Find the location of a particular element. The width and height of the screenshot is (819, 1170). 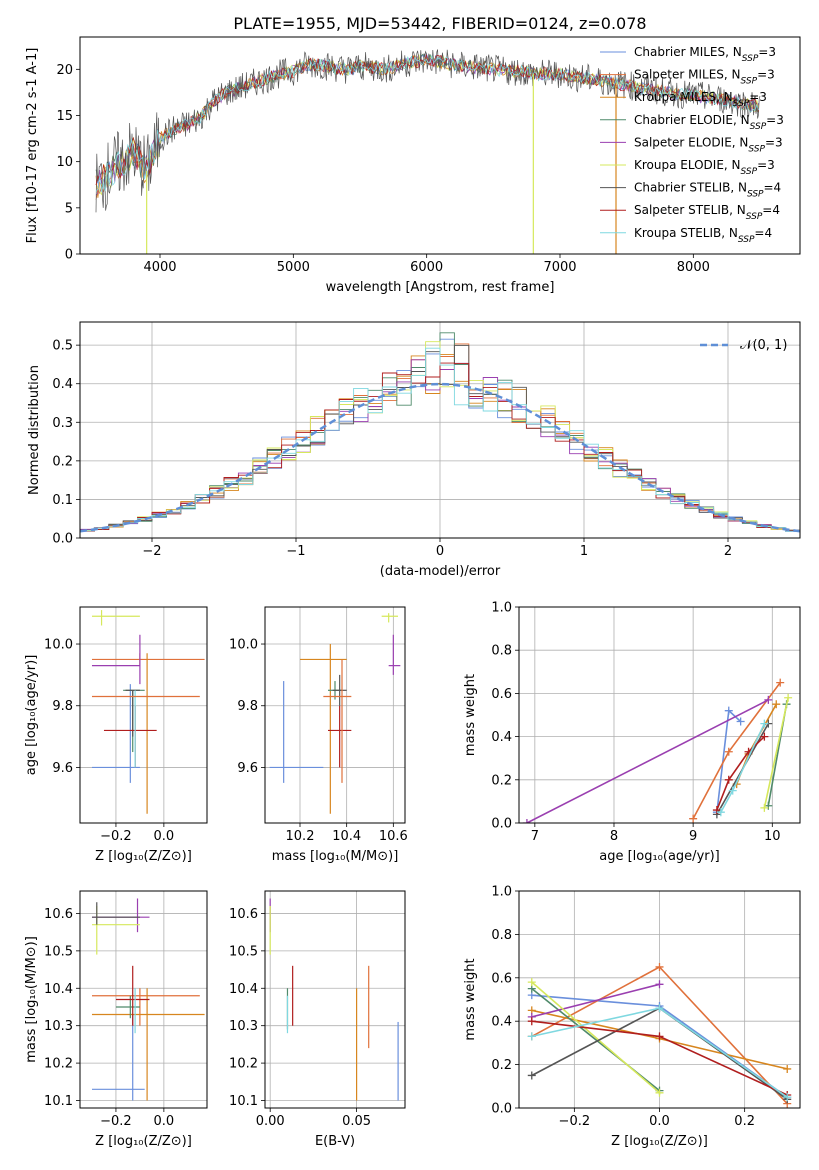

x-tick-label: 10.6 is located at coordinates (393, 836).